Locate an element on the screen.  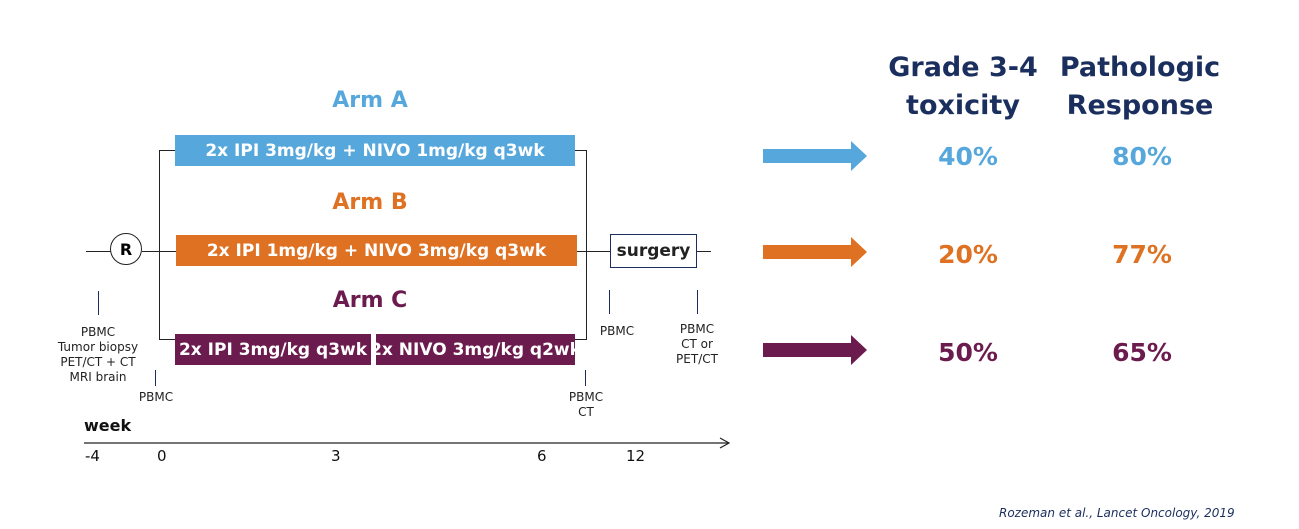
annotation-line: Tumor biopsy is located at coordinates (98, 347).